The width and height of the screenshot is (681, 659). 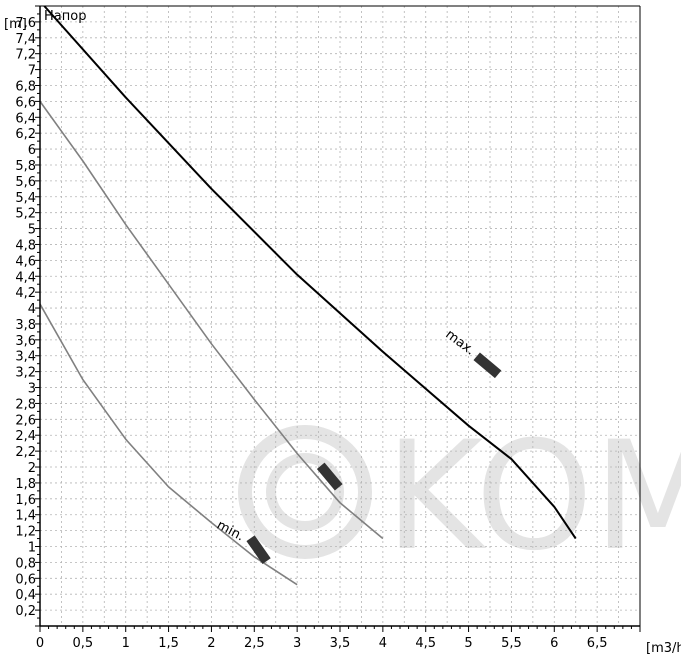 I want to click on y-tick-label: 6,6, so click(x=25, y=102).